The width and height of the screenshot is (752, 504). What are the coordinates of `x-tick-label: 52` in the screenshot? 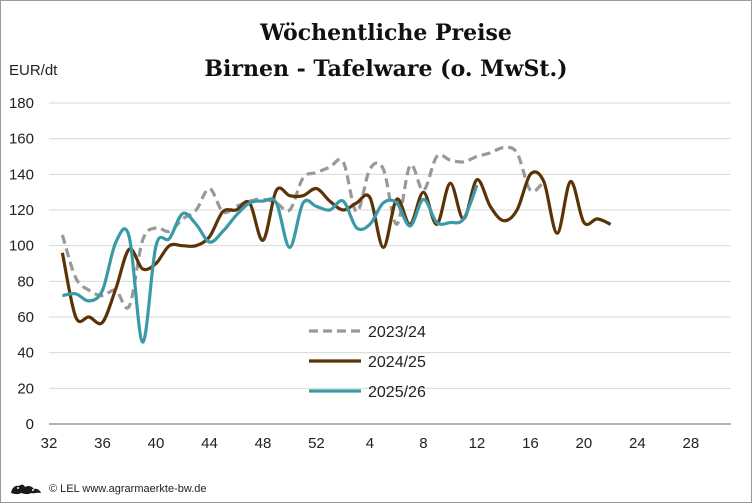 It's located at (316, 443).